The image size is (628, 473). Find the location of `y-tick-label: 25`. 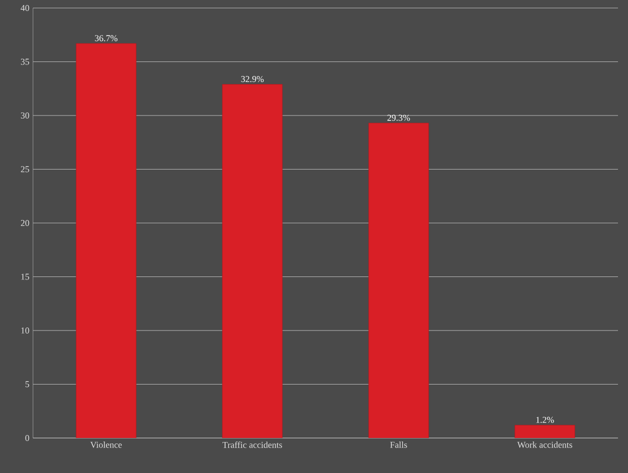

y-tick-label: 25 is located at coordinates (25, 169).